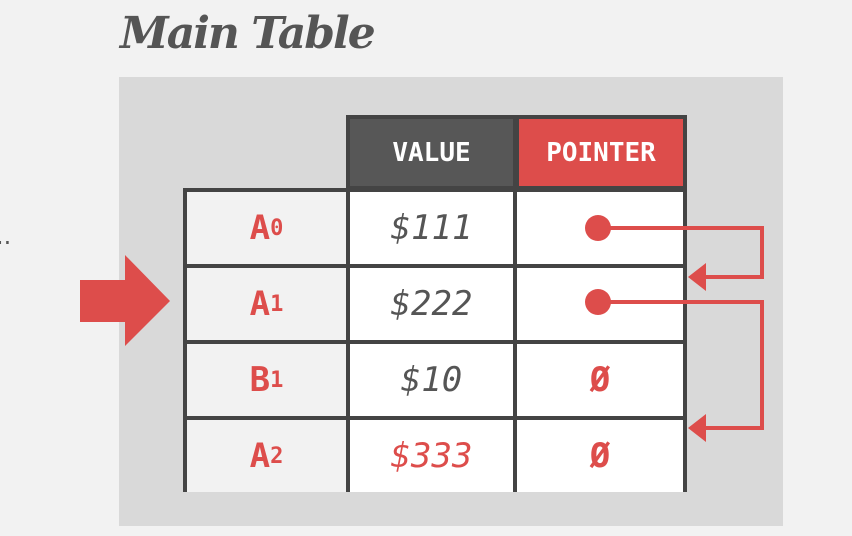  What do you see at coordinates (431, 456) in the screenshot?
I see `row-value: $333` at bounding box center [431, 456].